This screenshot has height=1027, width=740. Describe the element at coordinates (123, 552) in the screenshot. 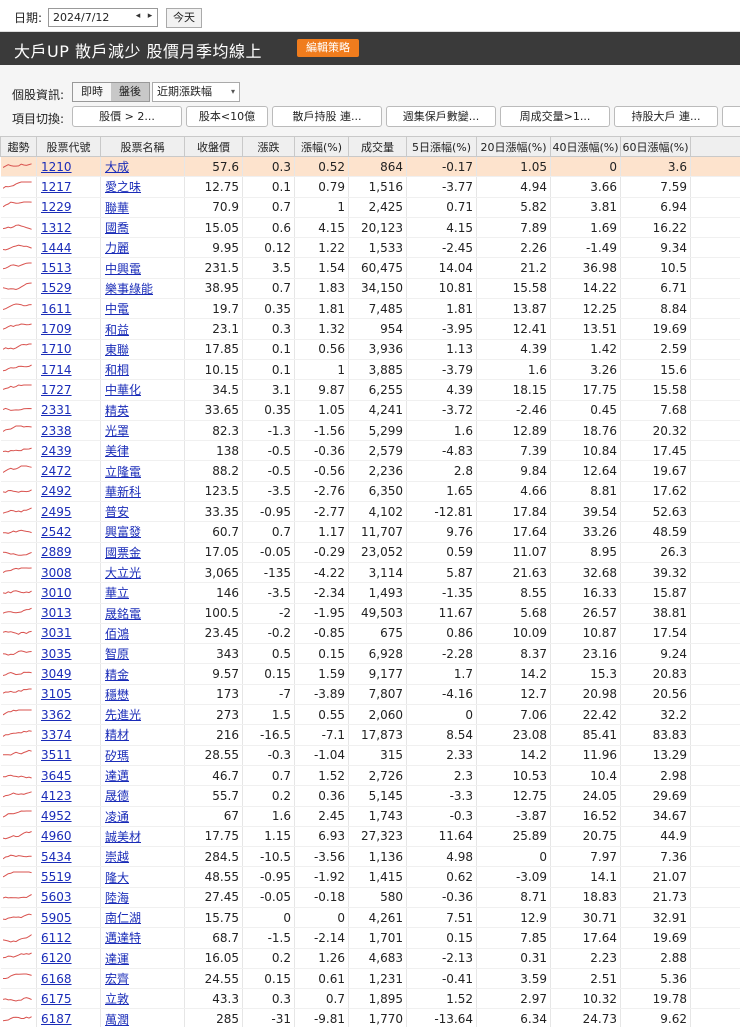

I see `stock-name-link: 國票金` at that location.